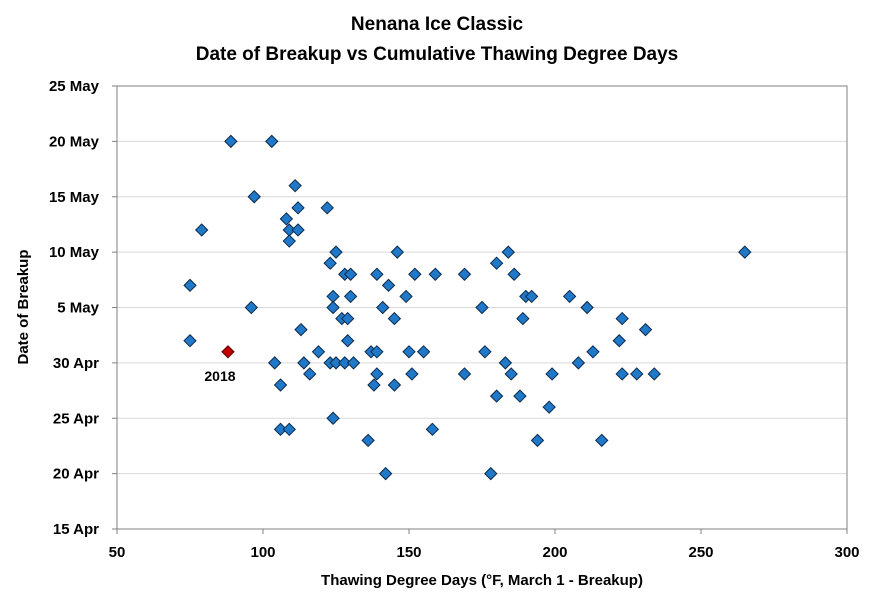  I want to click on x-tick-label: 300, so click(846, 552).